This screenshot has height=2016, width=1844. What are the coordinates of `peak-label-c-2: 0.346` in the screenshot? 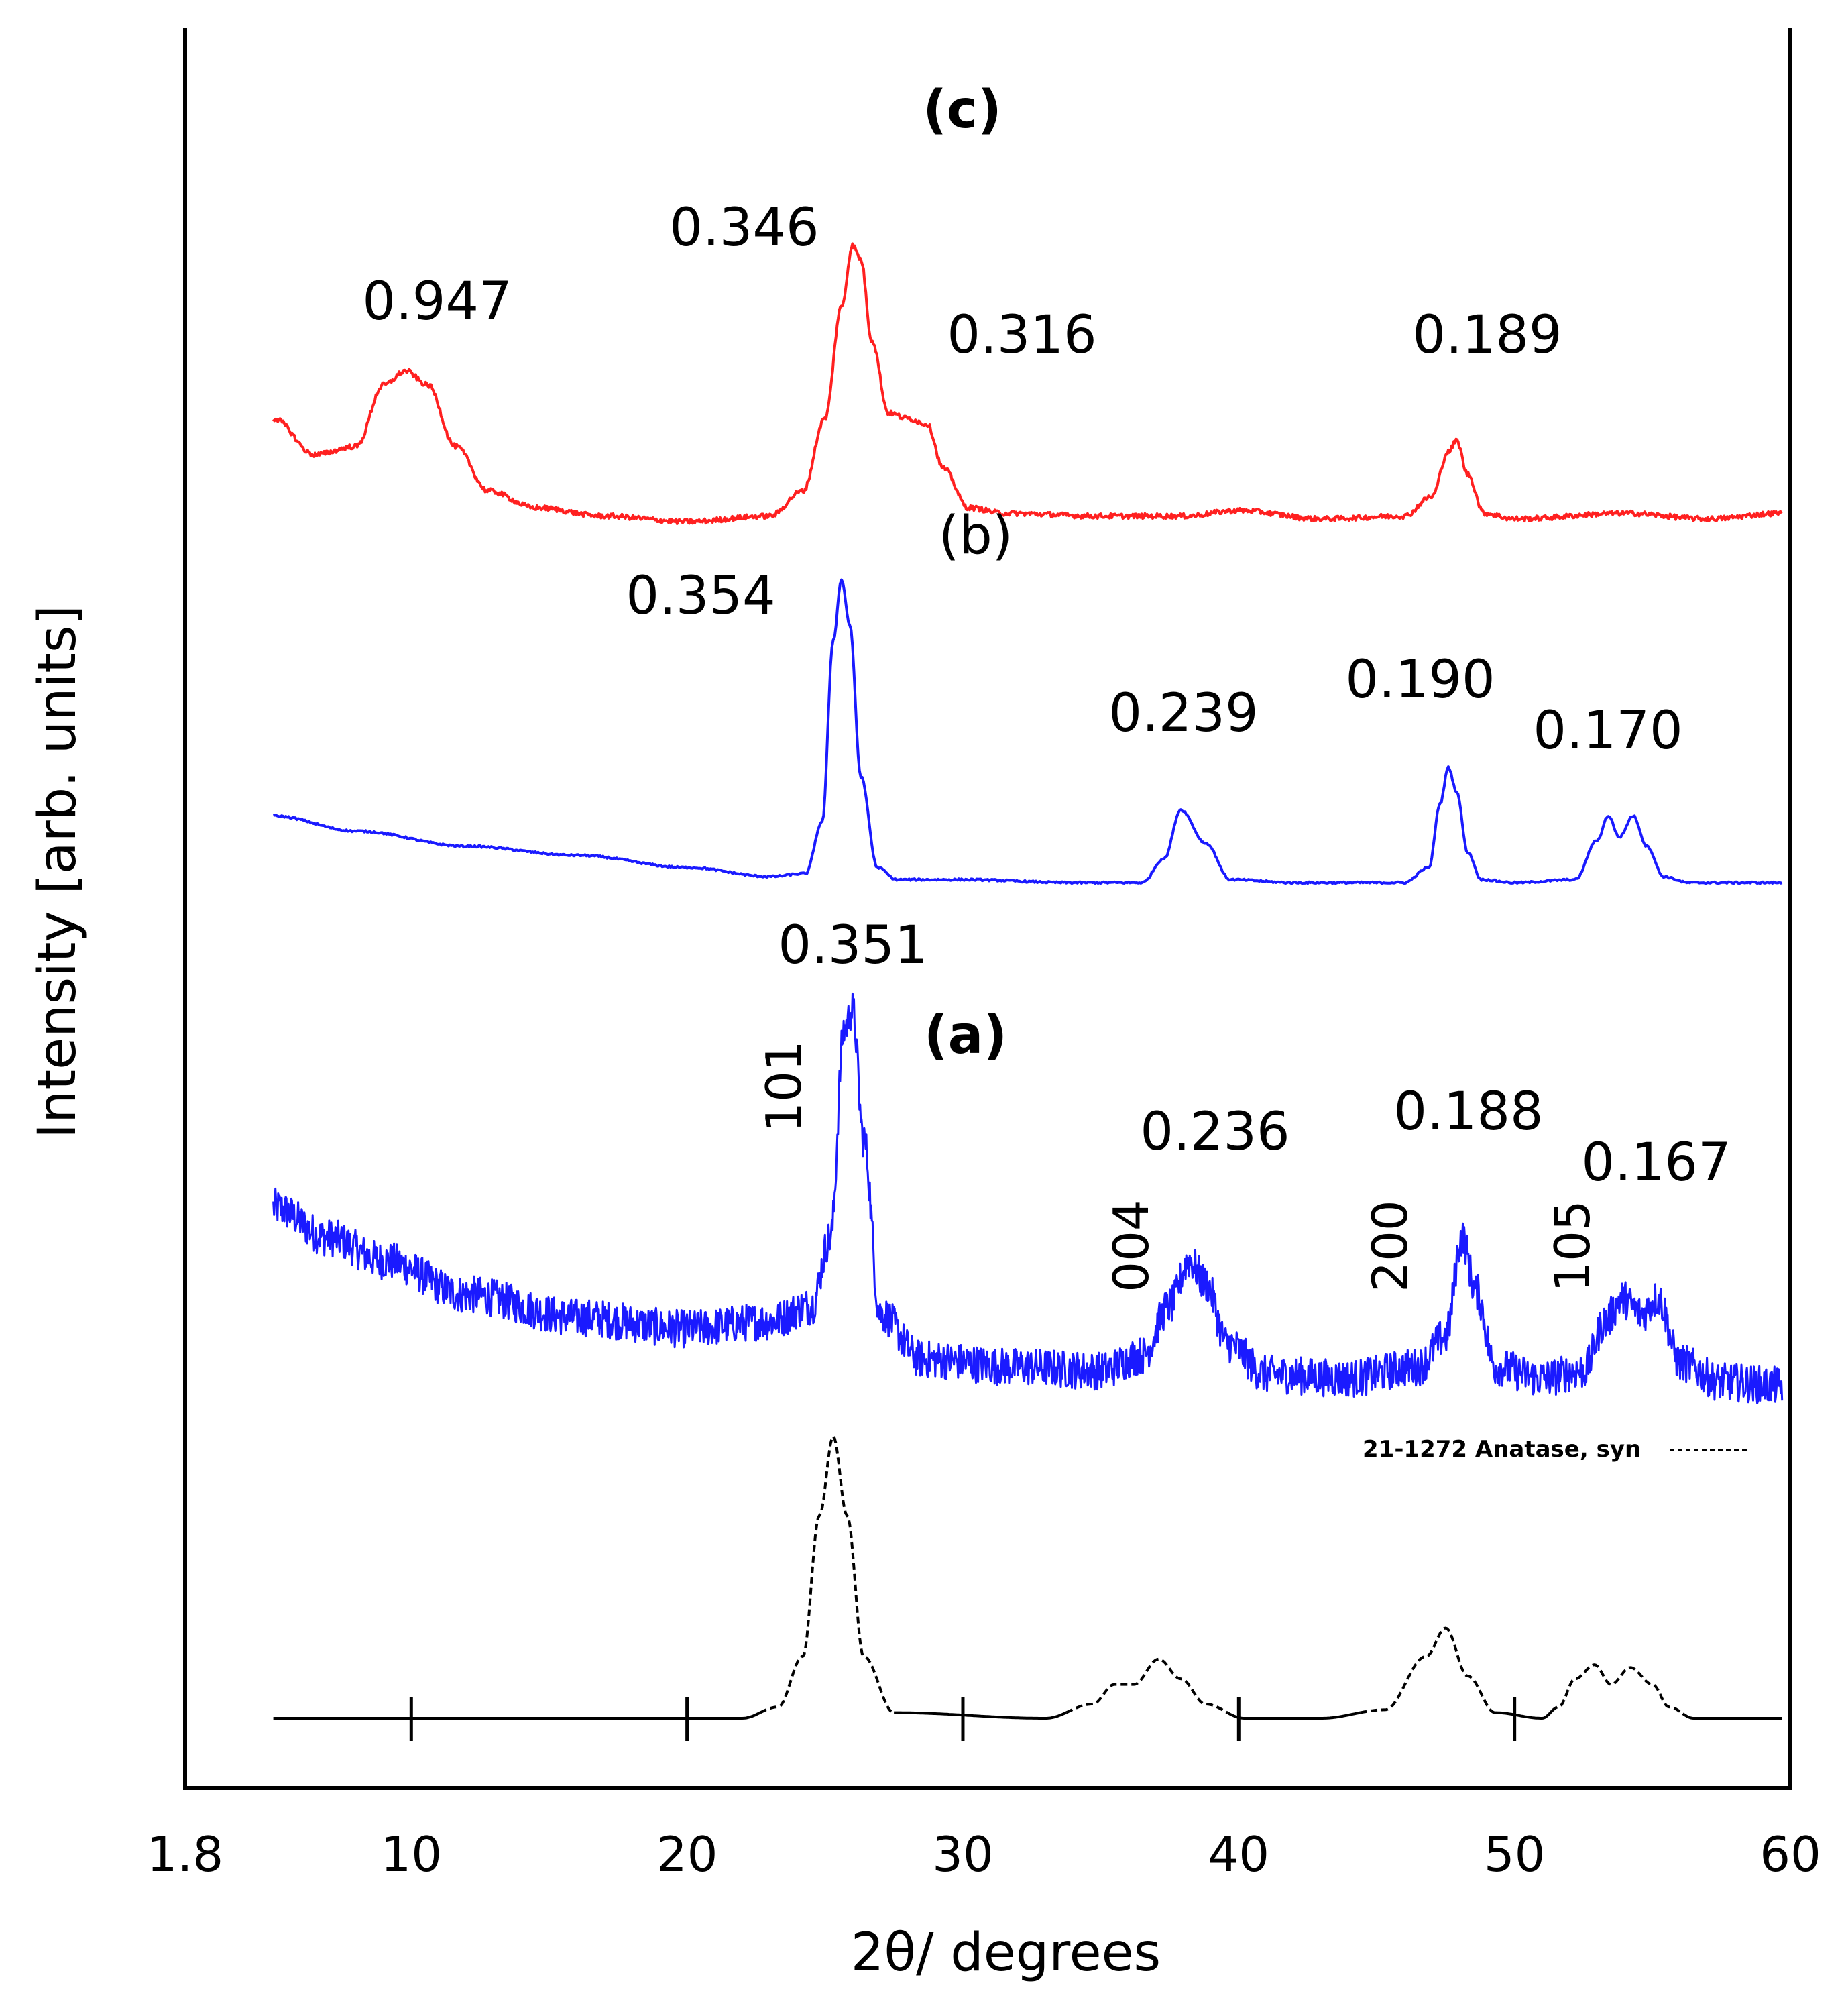 It's located at (744, 228).